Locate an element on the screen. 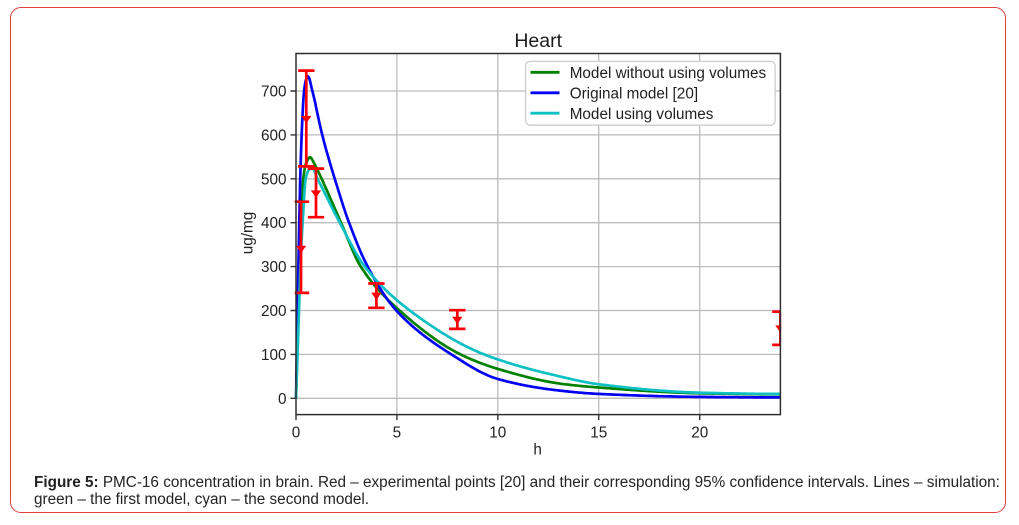  svg-text: Original model [20] is located at coordinates (634, 93).